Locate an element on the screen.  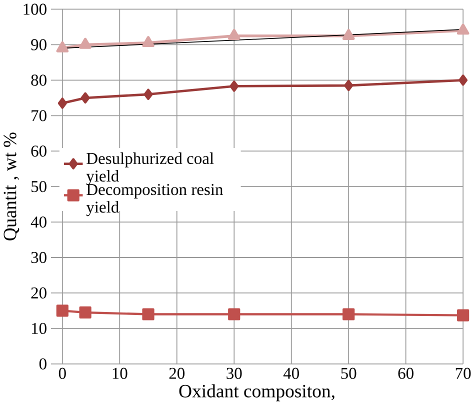
x-tick-label: 0 is located at coordinates (62, 373).